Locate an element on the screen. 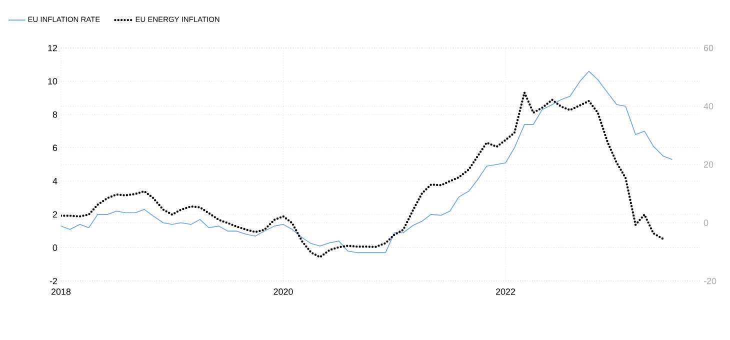 This screenshot has height=340, width=730. y2-tick-label: 20 is located at coordinates (709, 164).